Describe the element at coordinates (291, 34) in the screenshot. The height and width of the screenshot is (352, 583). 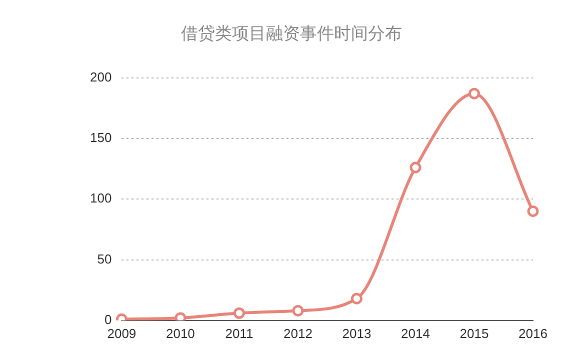
I see `chart-title: 借贷类项目融资事件时间分布` at that location.